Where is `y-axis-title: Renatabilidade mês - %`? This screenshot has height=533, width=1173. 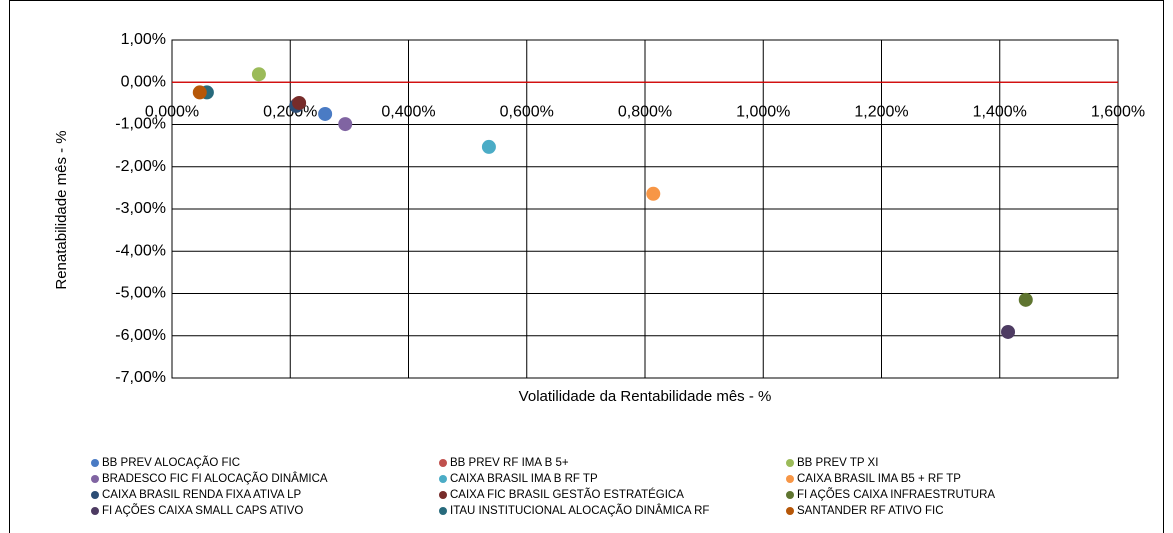 y-axis-title: Renatabilidade mês - % is located at coordinates (61, 209).